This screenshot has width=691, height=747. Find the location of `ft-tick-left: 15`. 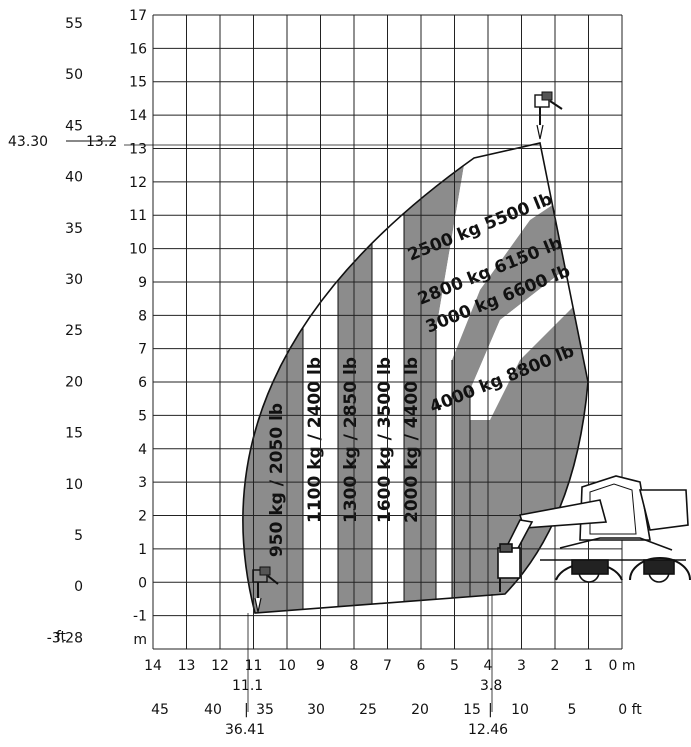

ft-tick-left: 15 is located at coordinates (74, 434).